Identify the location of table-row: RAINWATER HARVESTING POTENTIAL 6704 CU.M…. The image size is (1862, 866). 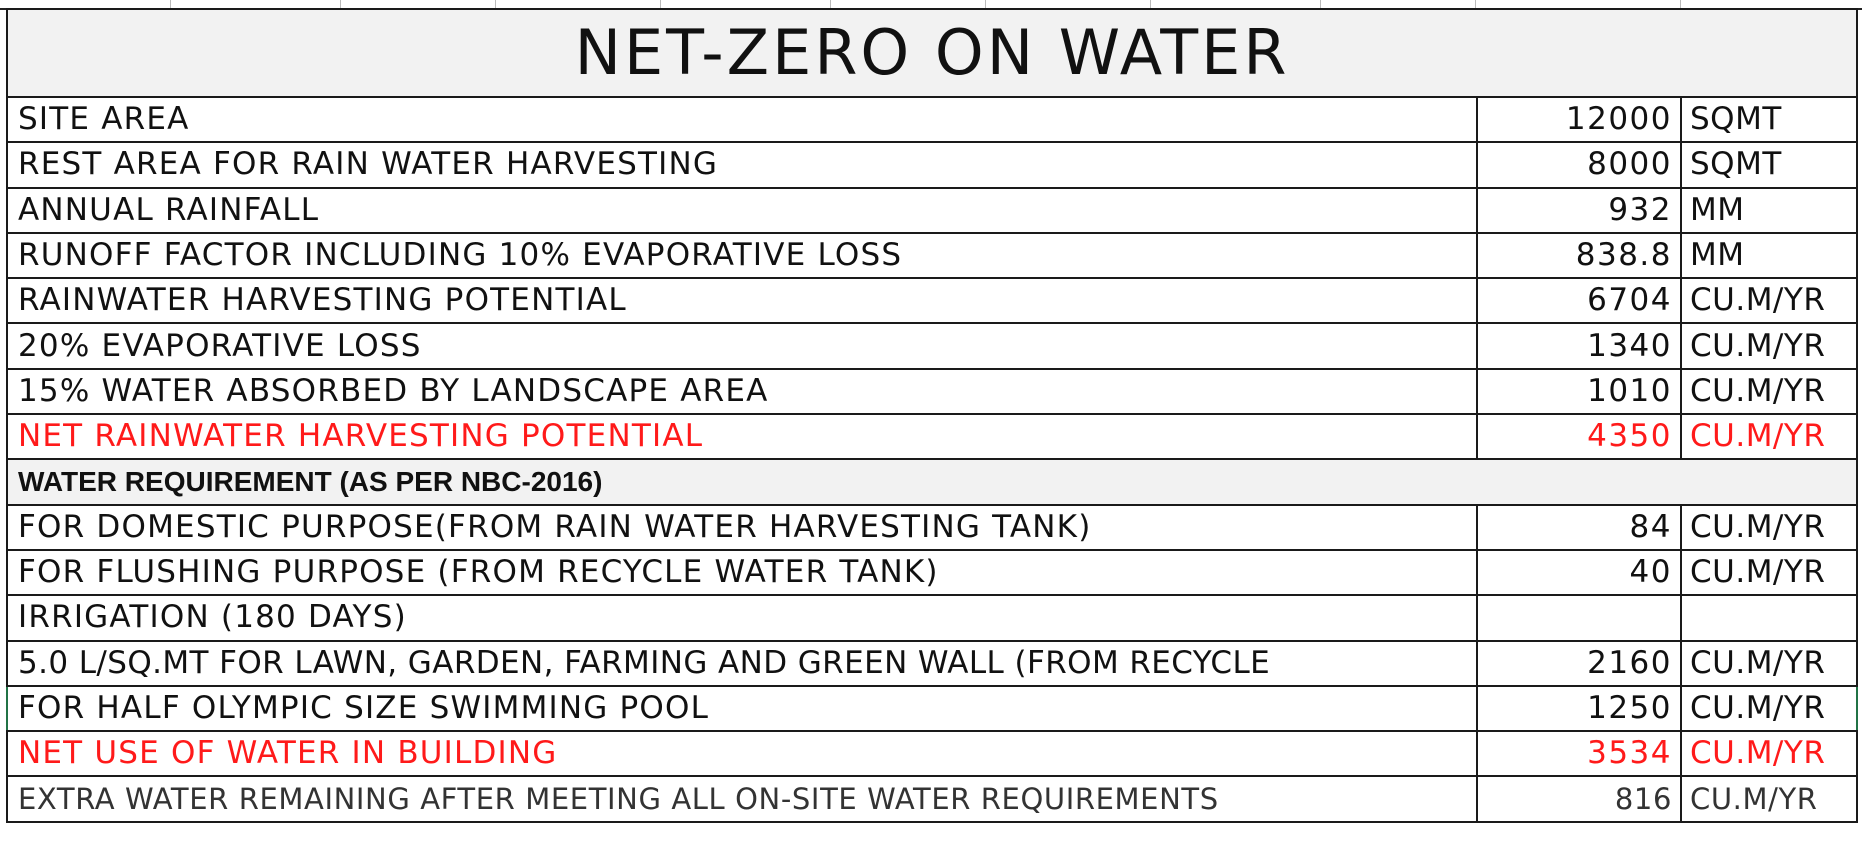
(932, 301).